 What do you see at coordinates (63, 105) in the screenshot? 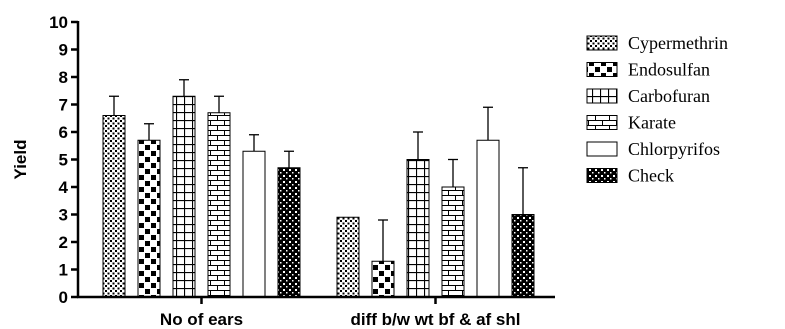
I see `y-tick-label: 7` at bounding box center [63, 105].